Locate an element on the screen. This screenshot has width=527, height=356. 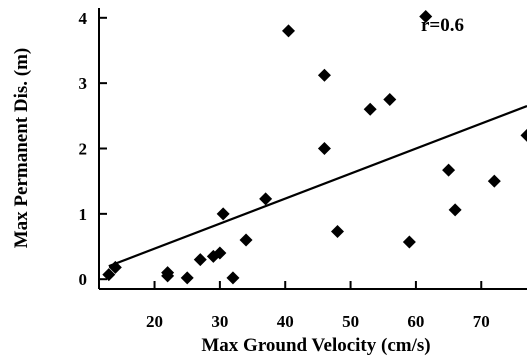
y-tick-label: 2 is located at coordinates (83, 149).